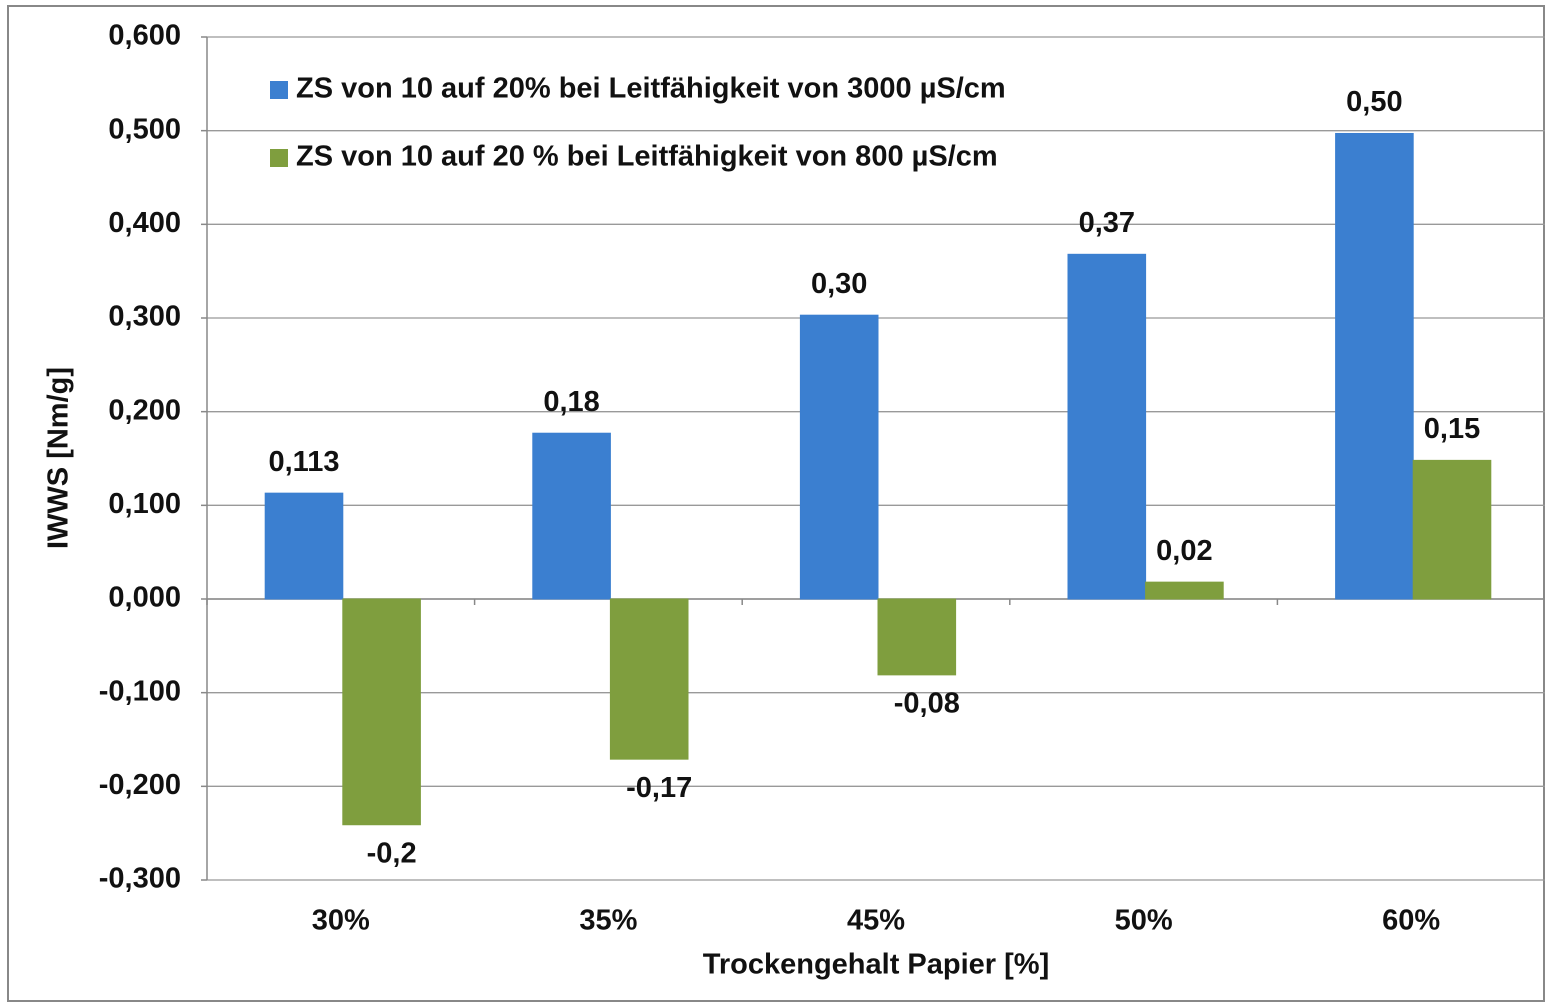 This screenshot has height=1007, width=1550. Describe the element at coordinates (876, 965) in the screenshot. I see `x-axis-title: Trockengehalt Papier [%]` at that location.